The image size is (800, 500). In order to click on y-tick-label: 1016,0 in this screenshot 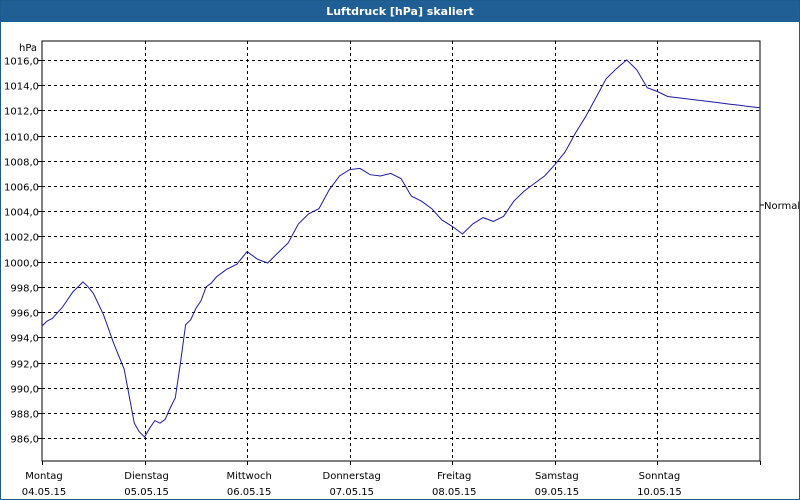, I will do `click(21, 62)`.